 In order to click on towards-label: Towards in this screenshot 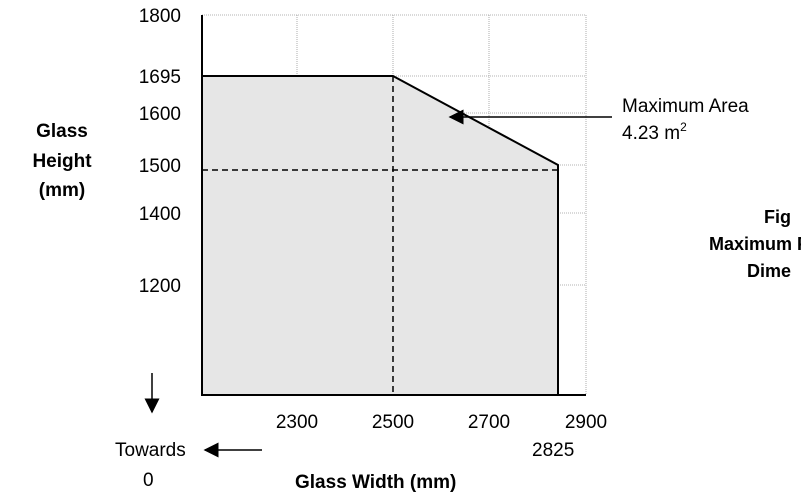, I will do `click(150, 450)`.